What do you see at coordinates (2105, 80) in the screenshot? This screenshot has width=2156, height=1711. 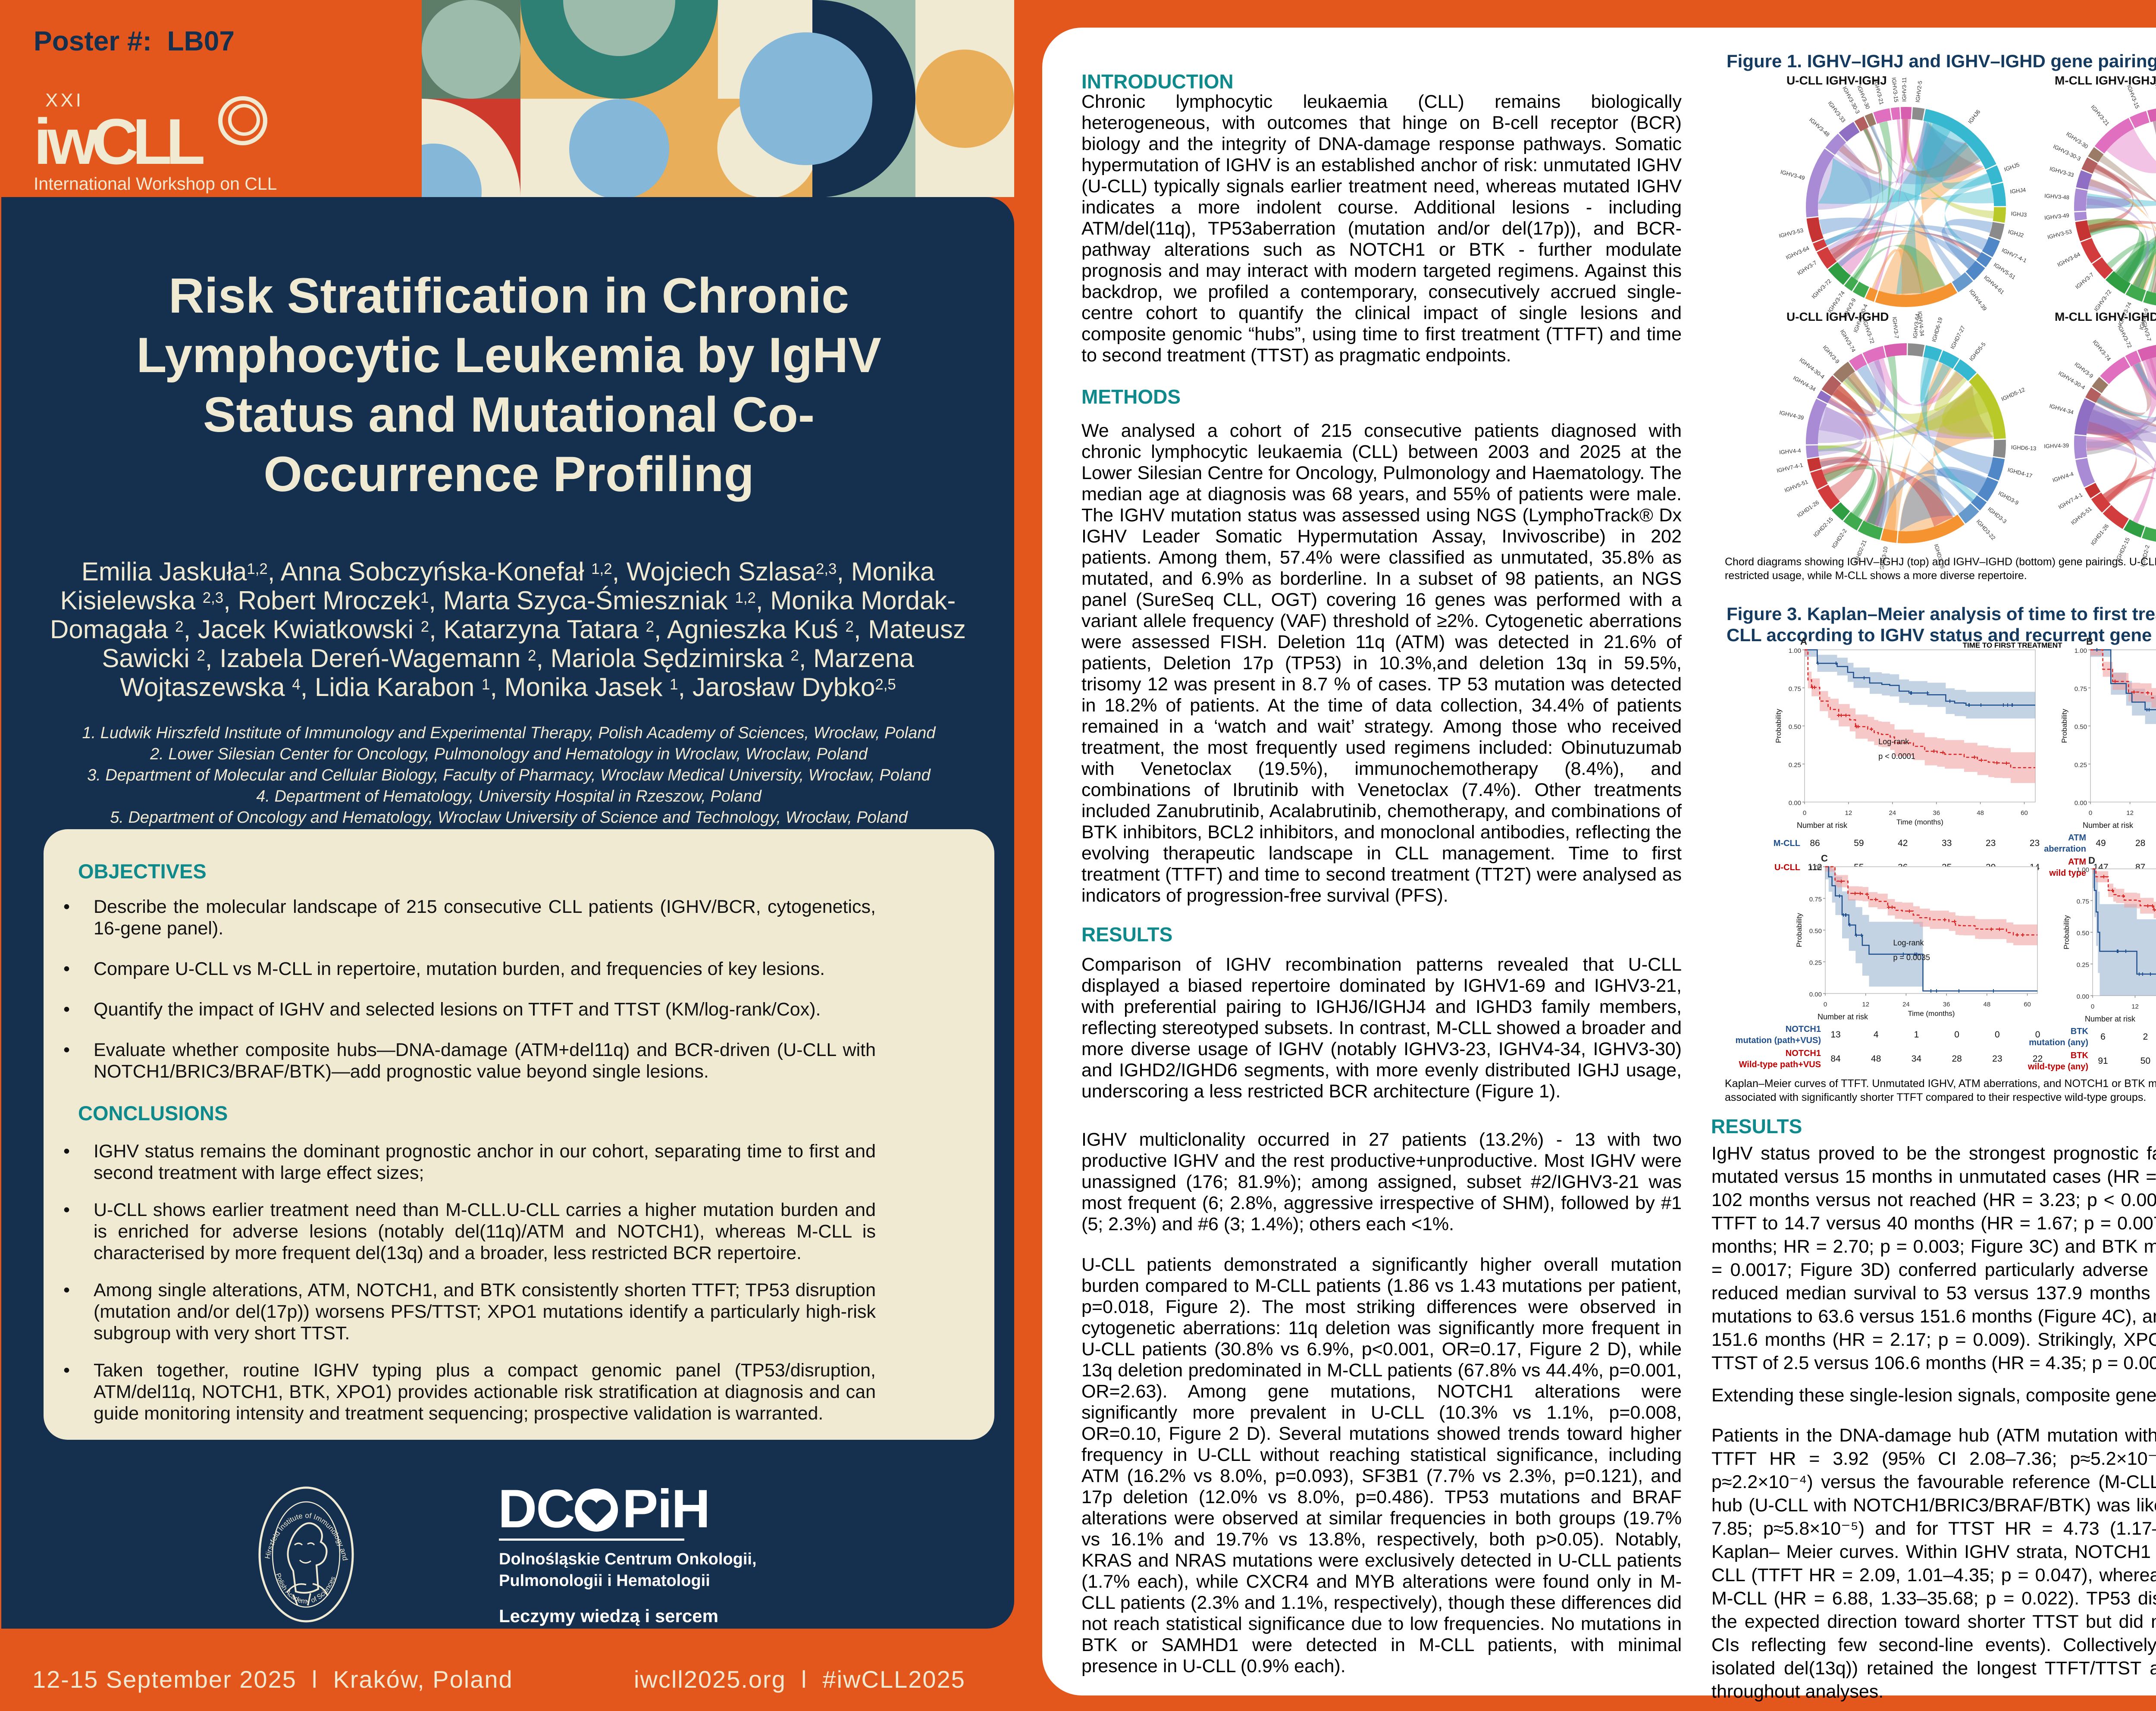 I see `svg-text: M-CLL IGHV-IGHJ` at bounding box center [2105, 80].